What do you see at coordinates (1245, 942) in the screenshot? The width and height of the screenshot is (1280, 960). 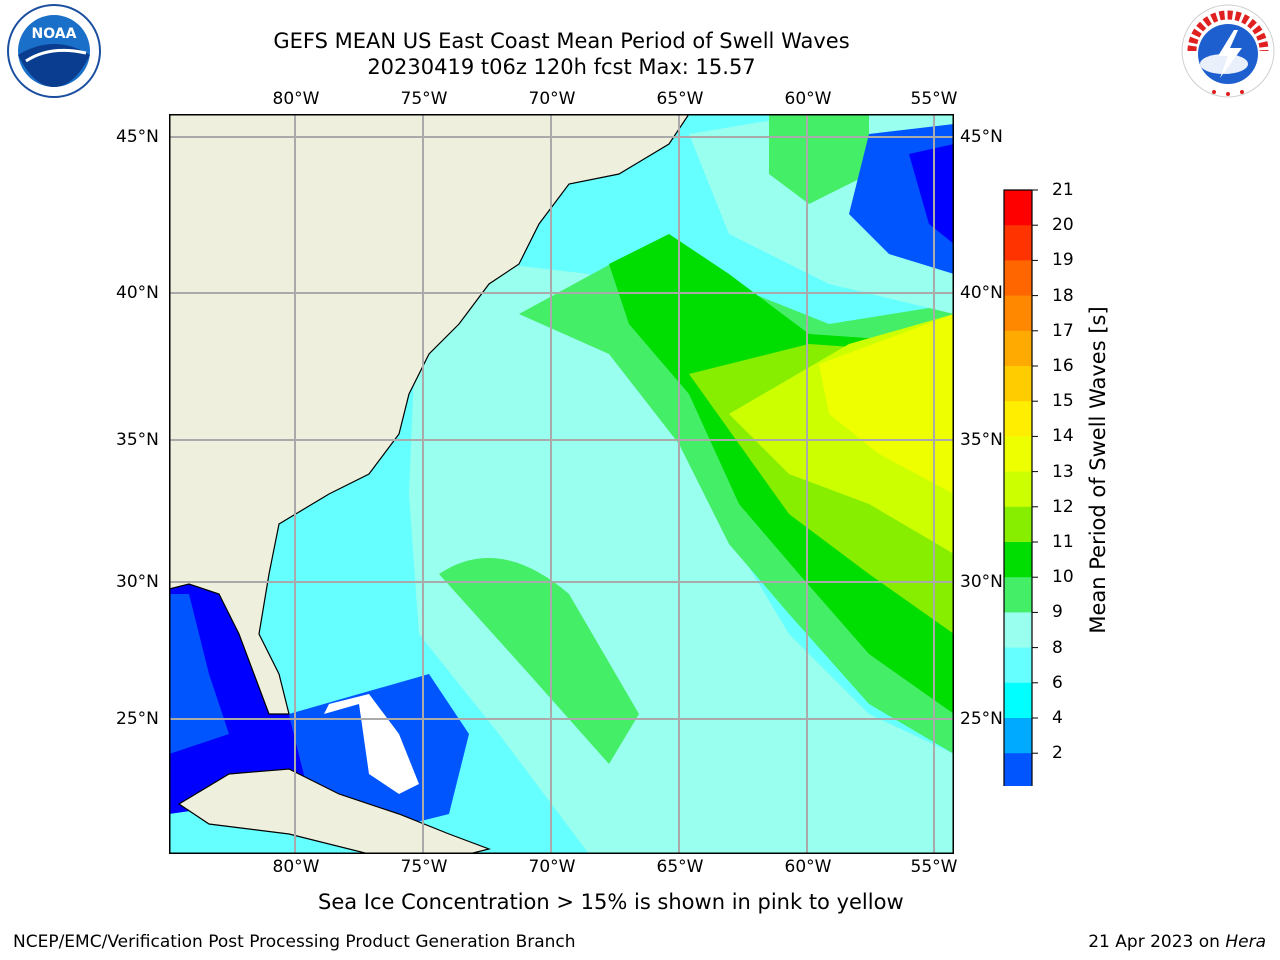 I see `footer-host: Hera` at bounding box center [1245, 942].